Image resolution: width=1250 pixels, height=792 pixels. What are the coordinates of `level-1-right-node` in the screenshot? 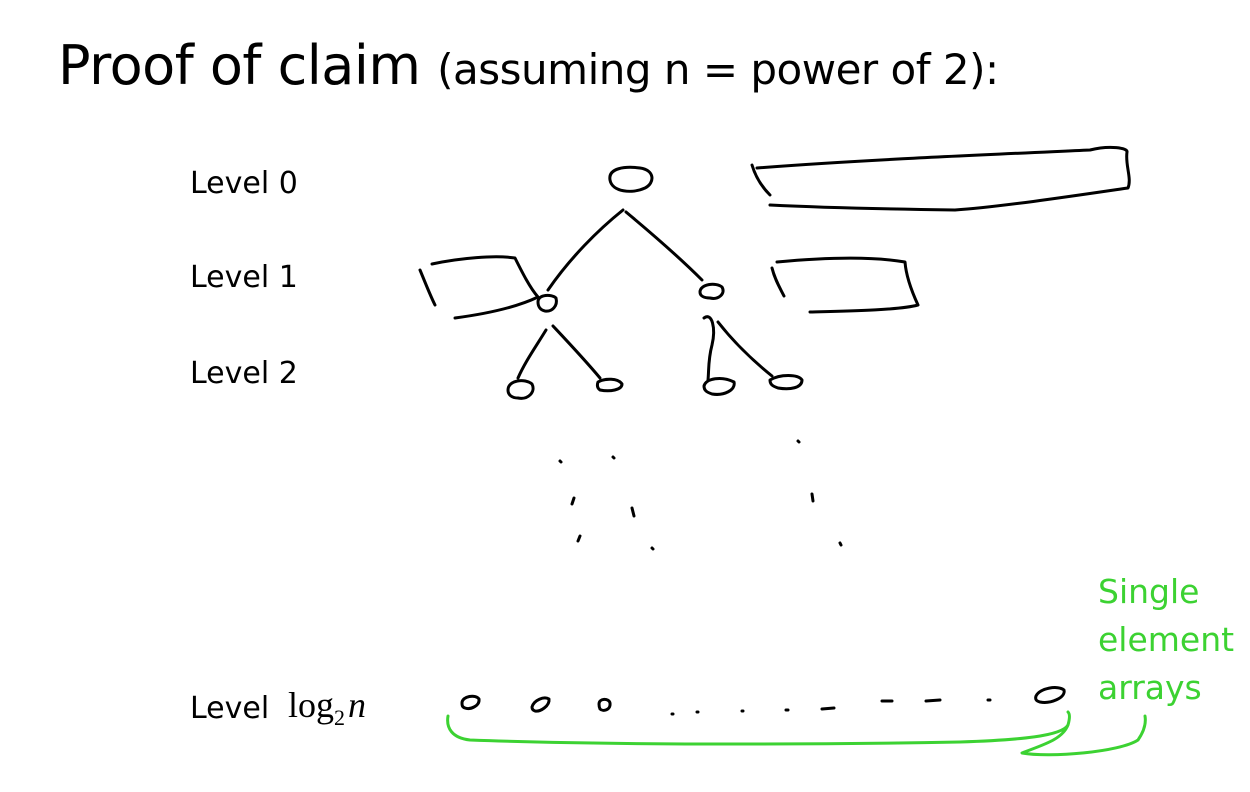 It's located at (711, 291).